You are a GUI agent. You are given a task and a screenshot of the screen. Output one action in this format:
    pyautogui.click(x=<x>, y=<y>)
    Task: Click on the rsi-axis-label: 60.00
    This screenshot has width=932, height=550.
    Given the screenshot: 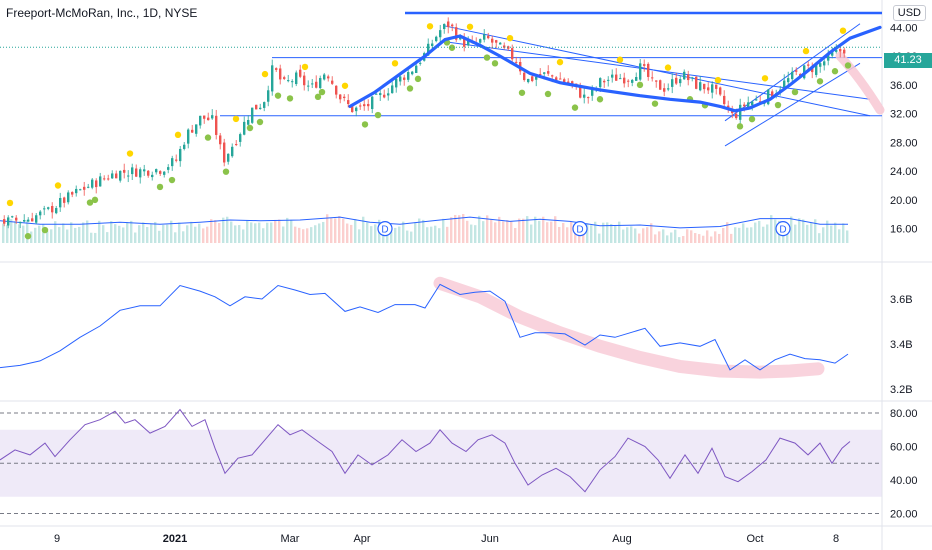 What is the action you would take?
    pyautogui.click(x=904, y=448)
    